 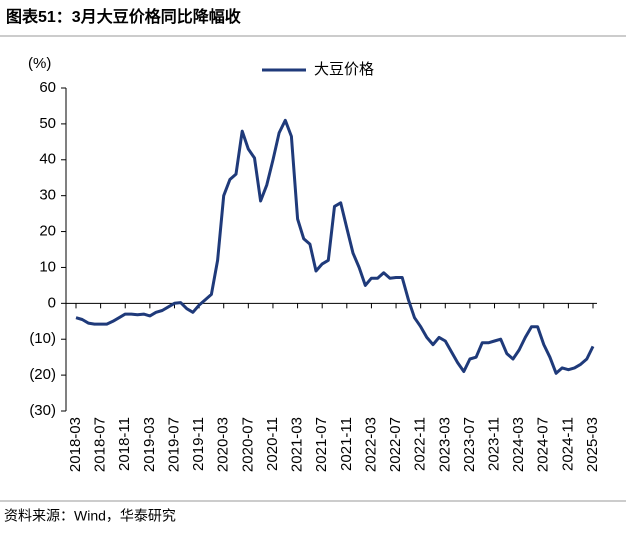 What do you see at coordinates (75, 444) in the screenshot?
I see `x-tick-label: 2018-03` at bounding box center [75, 444].